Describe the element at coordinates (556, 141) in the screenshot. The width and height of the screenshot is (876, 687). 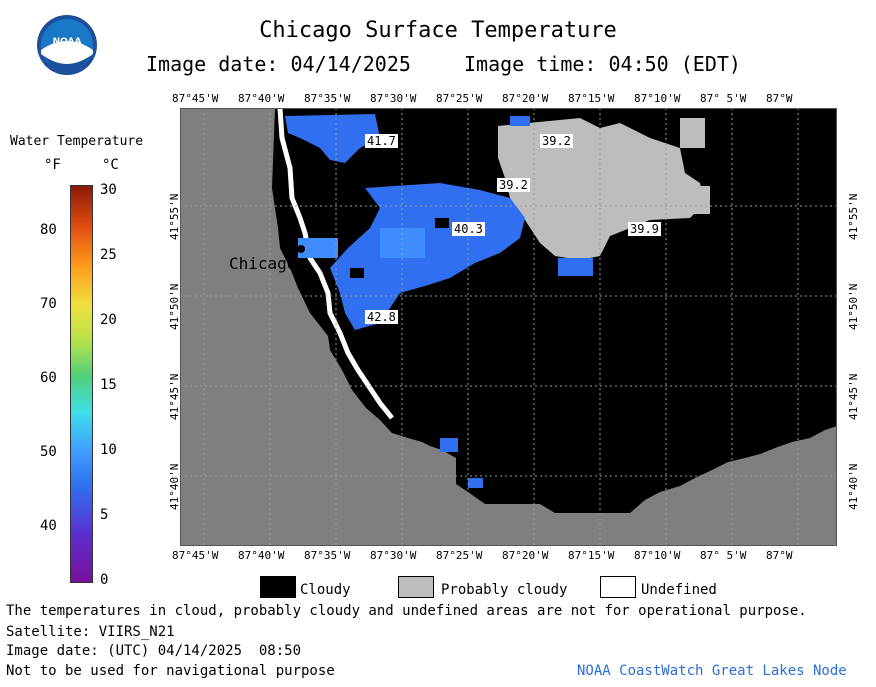
I see `temp-label-2: 39.2` at that location.